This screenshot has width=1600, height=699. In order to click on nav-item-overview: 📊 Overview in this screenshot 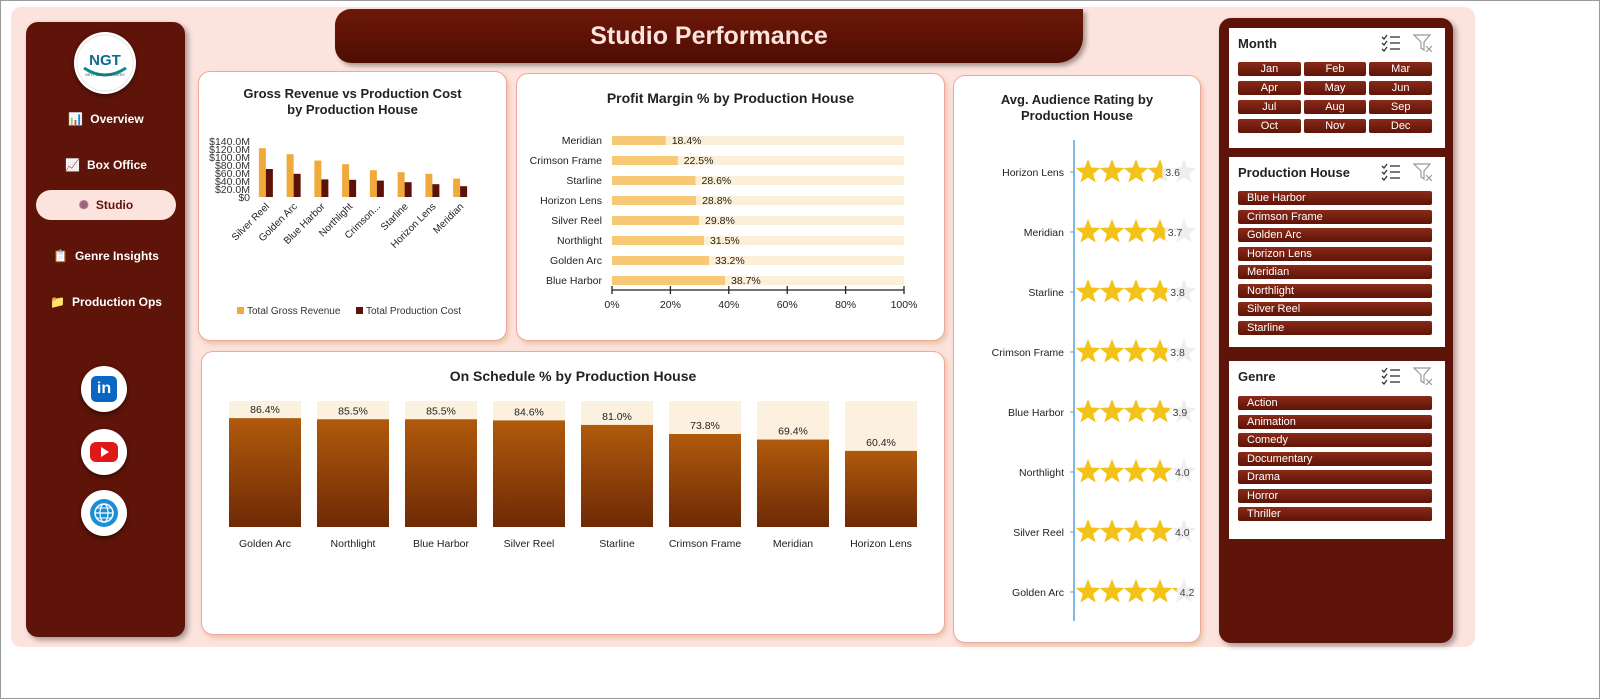, I will do `click(106, 119)`.